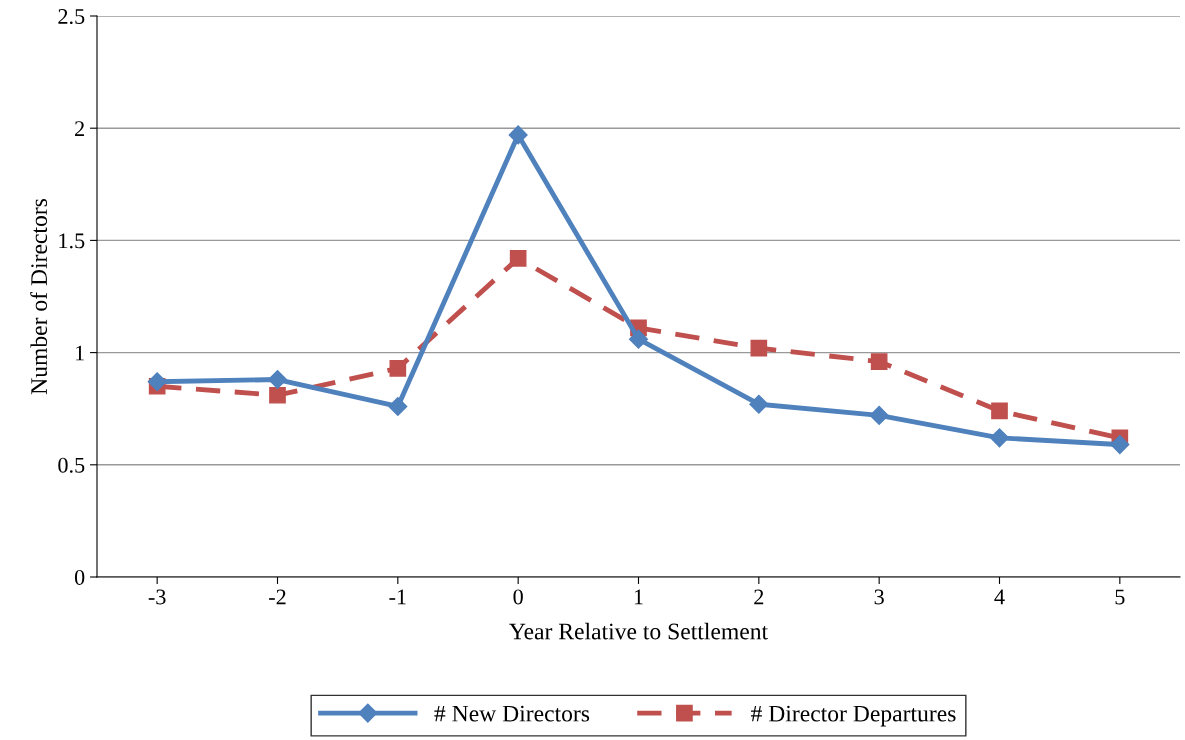 This screenshot has height=740, width=1185. What do you see at coordinates (1120, 597) in the screenshot?
I see `x-tick-label: 5` at bounding box center [1120, 597].